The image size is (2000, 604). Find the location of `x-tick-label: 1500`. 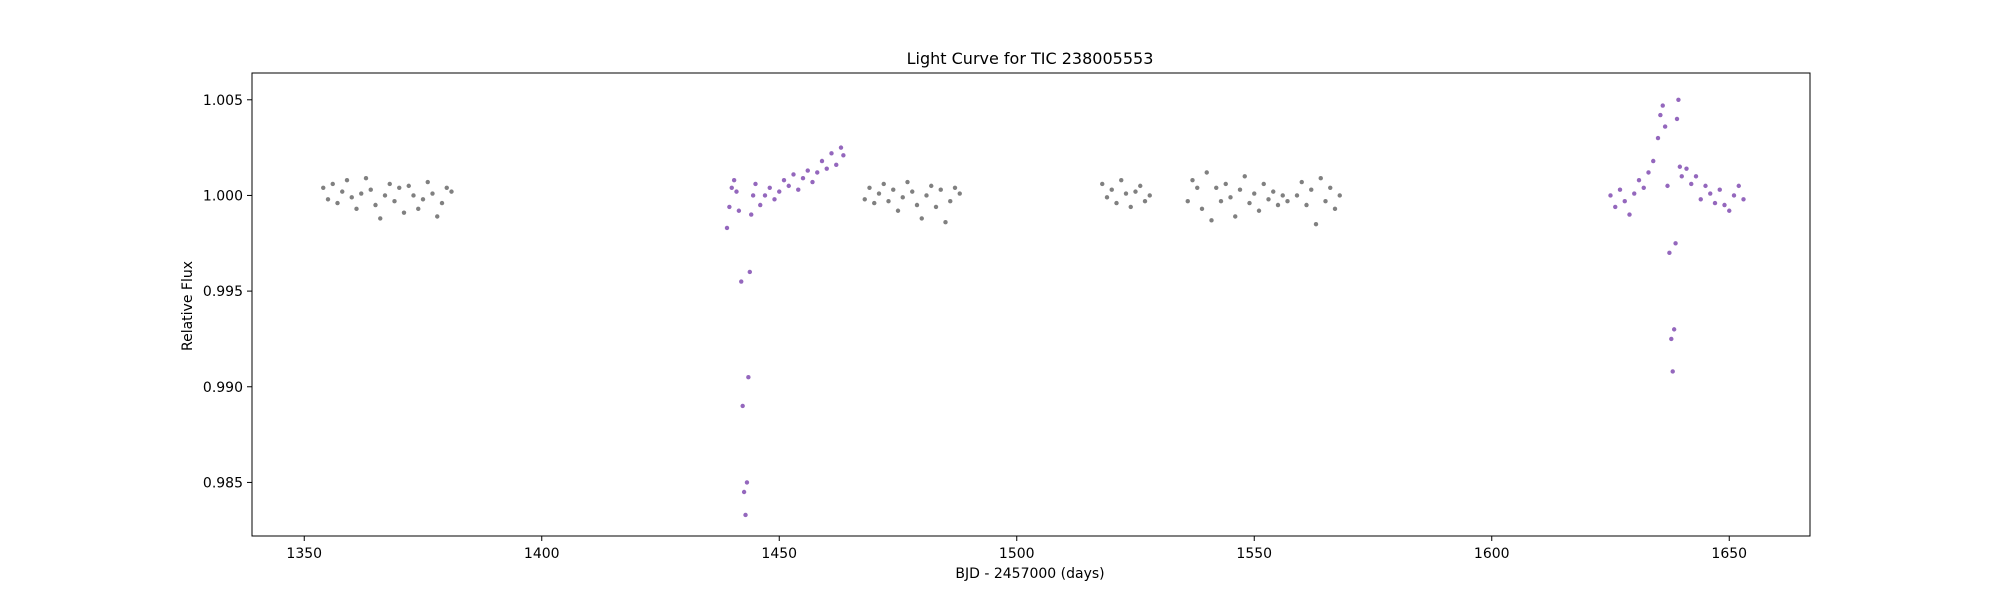

x-tick-label: 1500 is located at coordinates (1017, 554).